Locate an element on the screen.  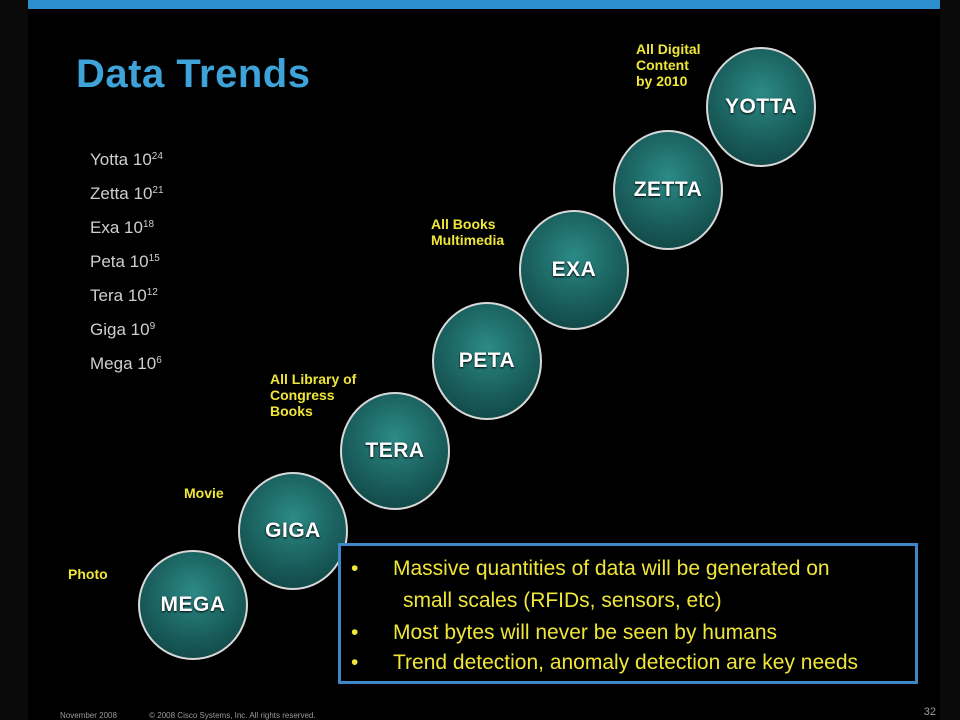
annotation-photo: Photo is located at coordinates (88, 574).